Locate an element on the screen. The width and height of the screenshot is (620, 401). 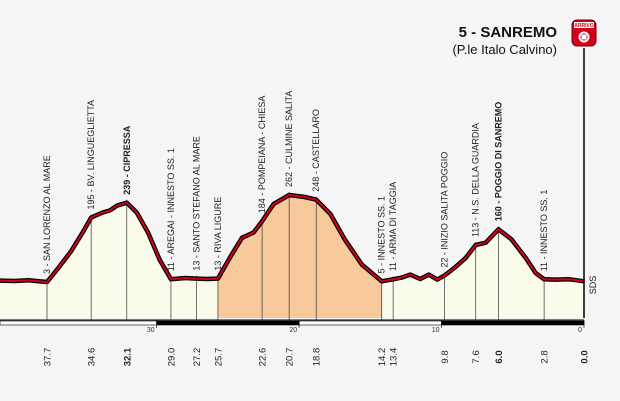
location-label: 11 - INNESTO SS. 1 is located at coordinates (544, 231).